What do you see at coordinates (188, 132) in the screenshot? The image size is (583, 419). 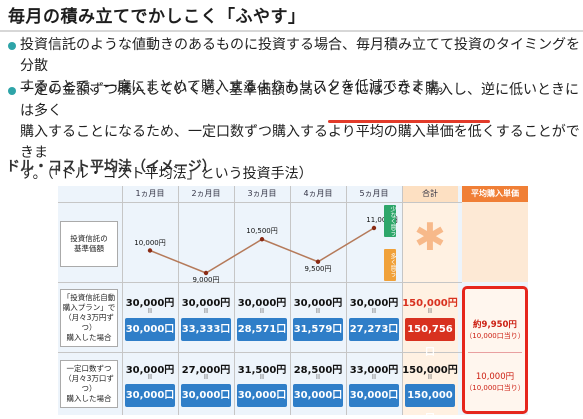 I see `bullet-2-line-2a: 購入することになるため、一定口数ずつ購入するより` at bounding box center [188, 132].